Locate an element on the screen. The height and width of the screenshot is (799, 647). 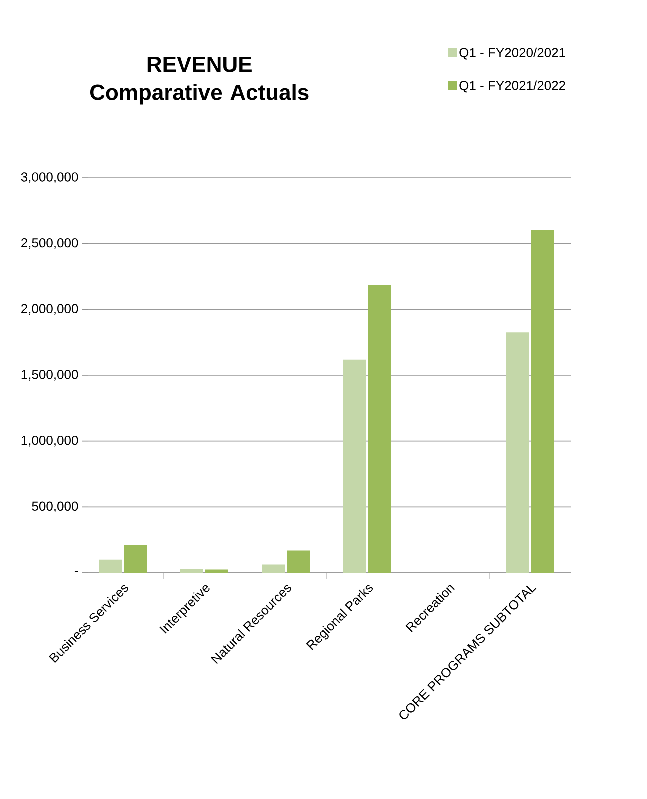
y-tick-label: 1,500,000 is located at coordinates (50, 375).